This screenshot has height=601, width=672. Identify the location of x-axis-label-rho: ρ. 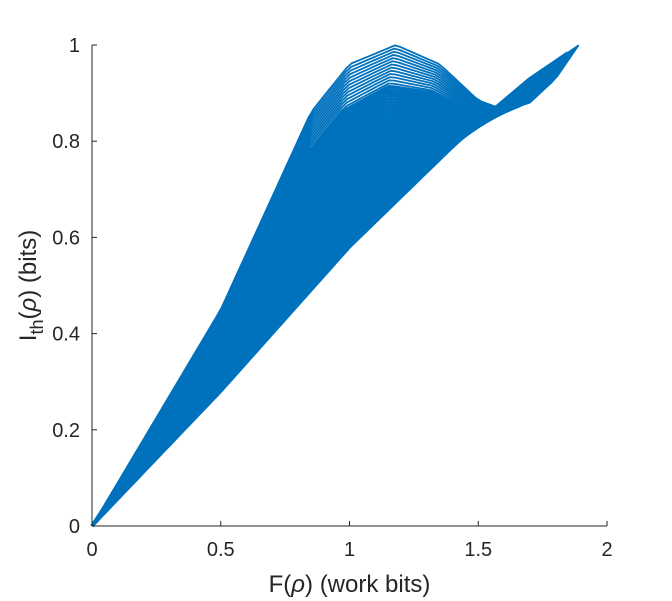
(297, 584).